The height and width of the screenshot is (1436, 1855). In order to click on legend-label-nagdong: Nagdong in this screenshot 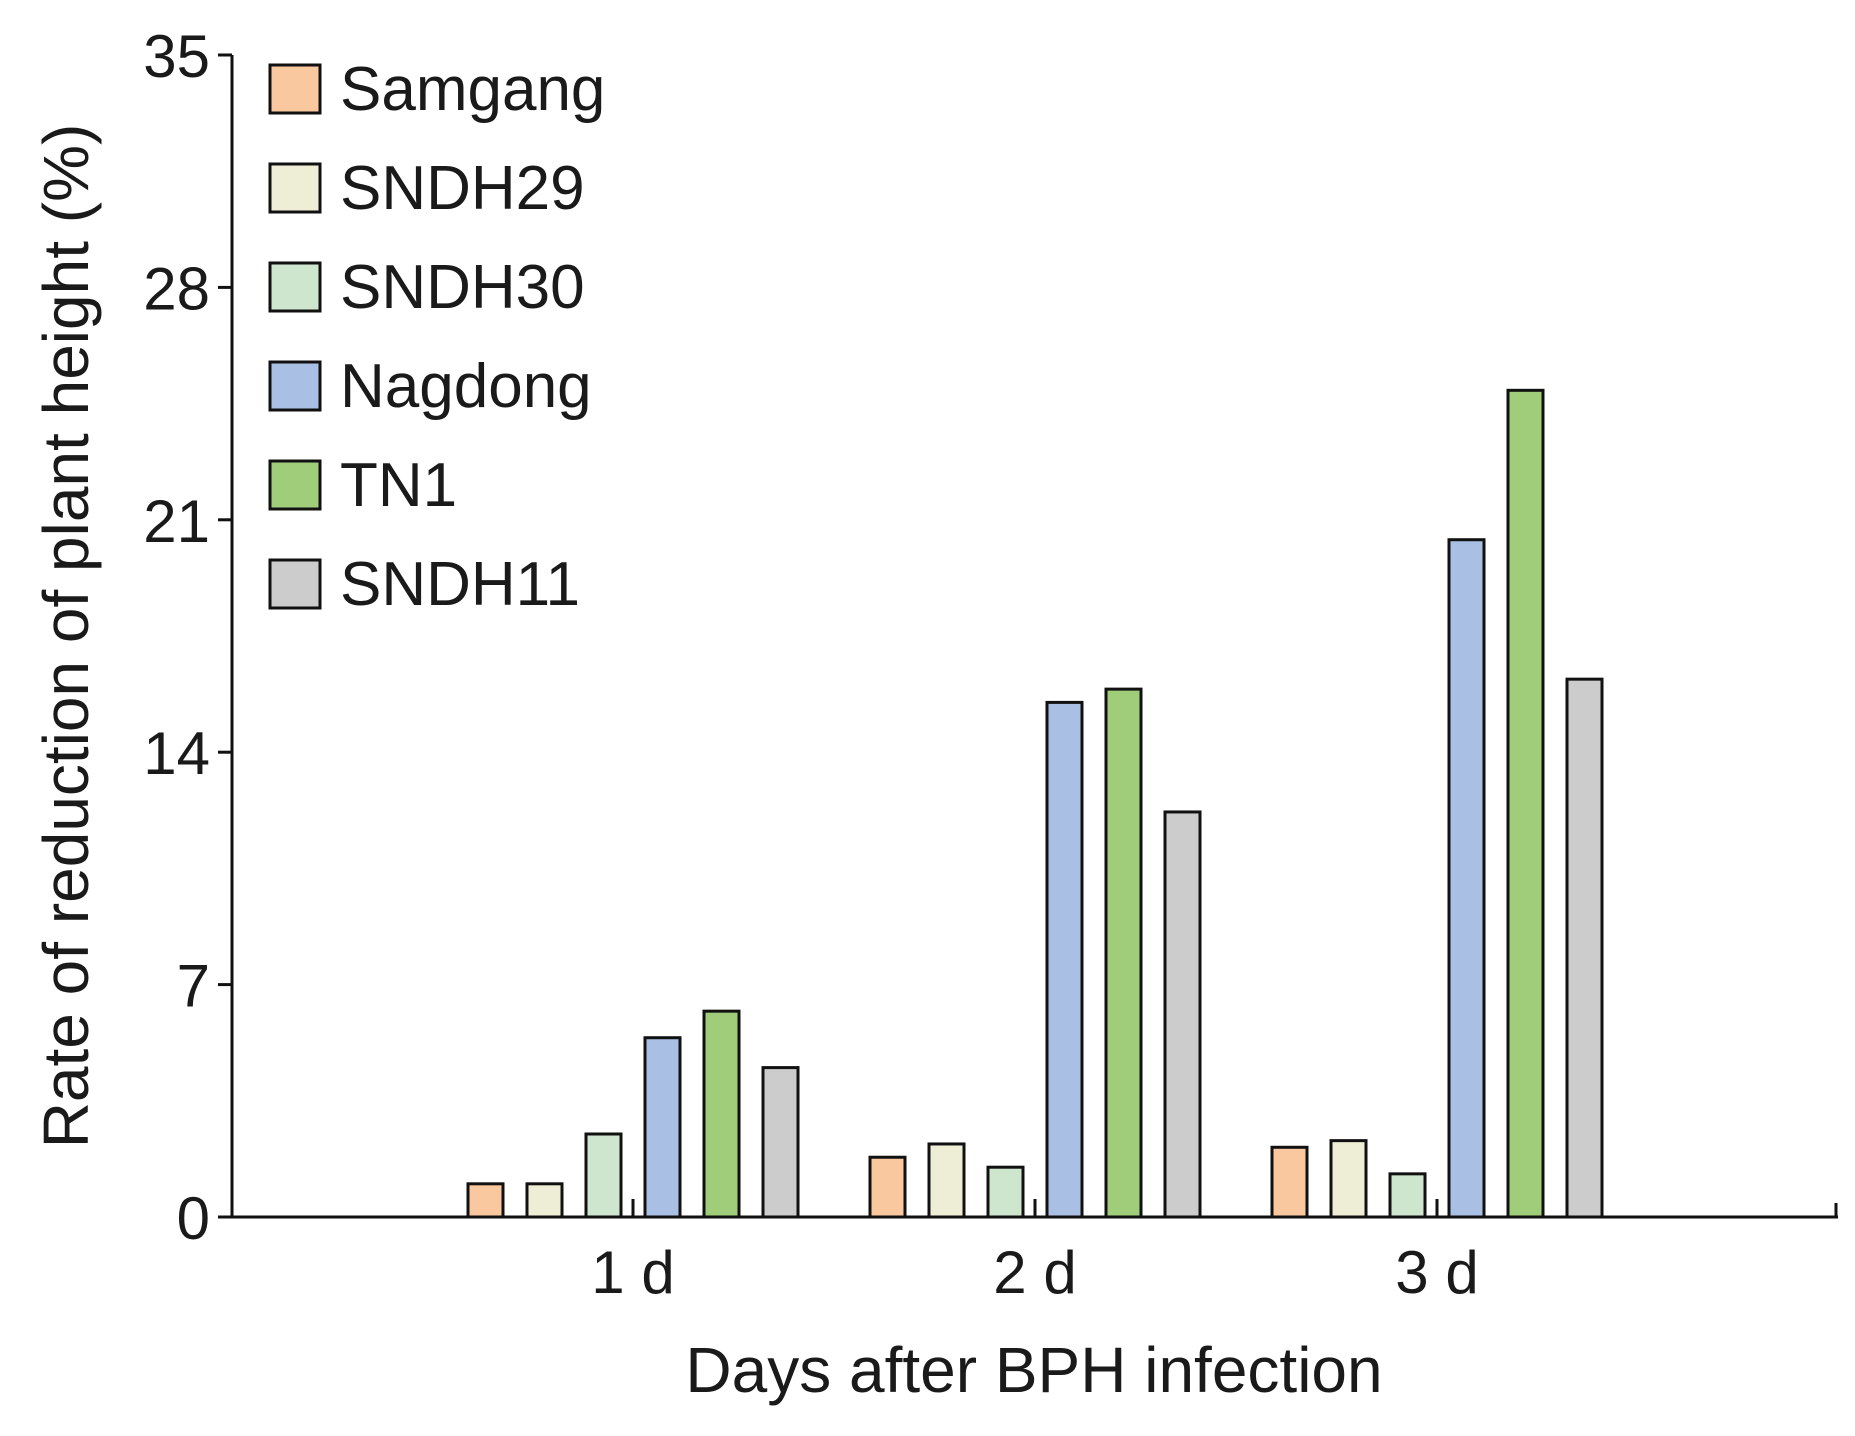, I will do `click(466, 386)`.